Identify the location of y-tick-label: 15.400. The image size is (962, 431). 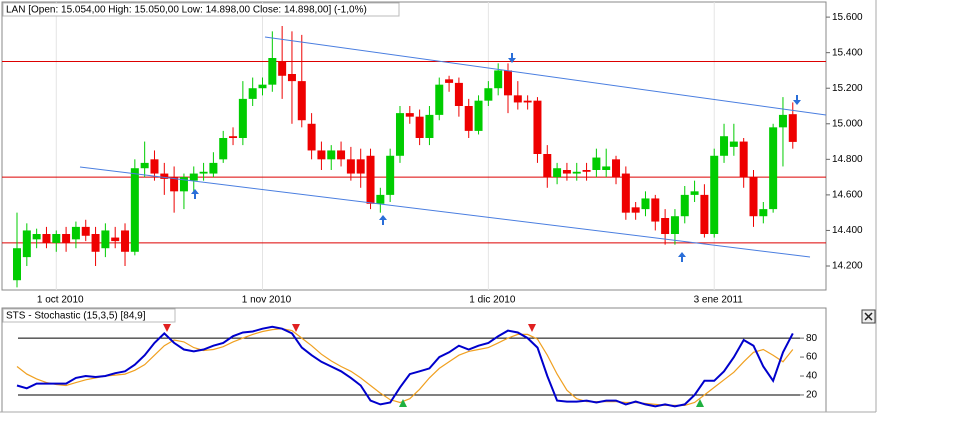
(847, 52).